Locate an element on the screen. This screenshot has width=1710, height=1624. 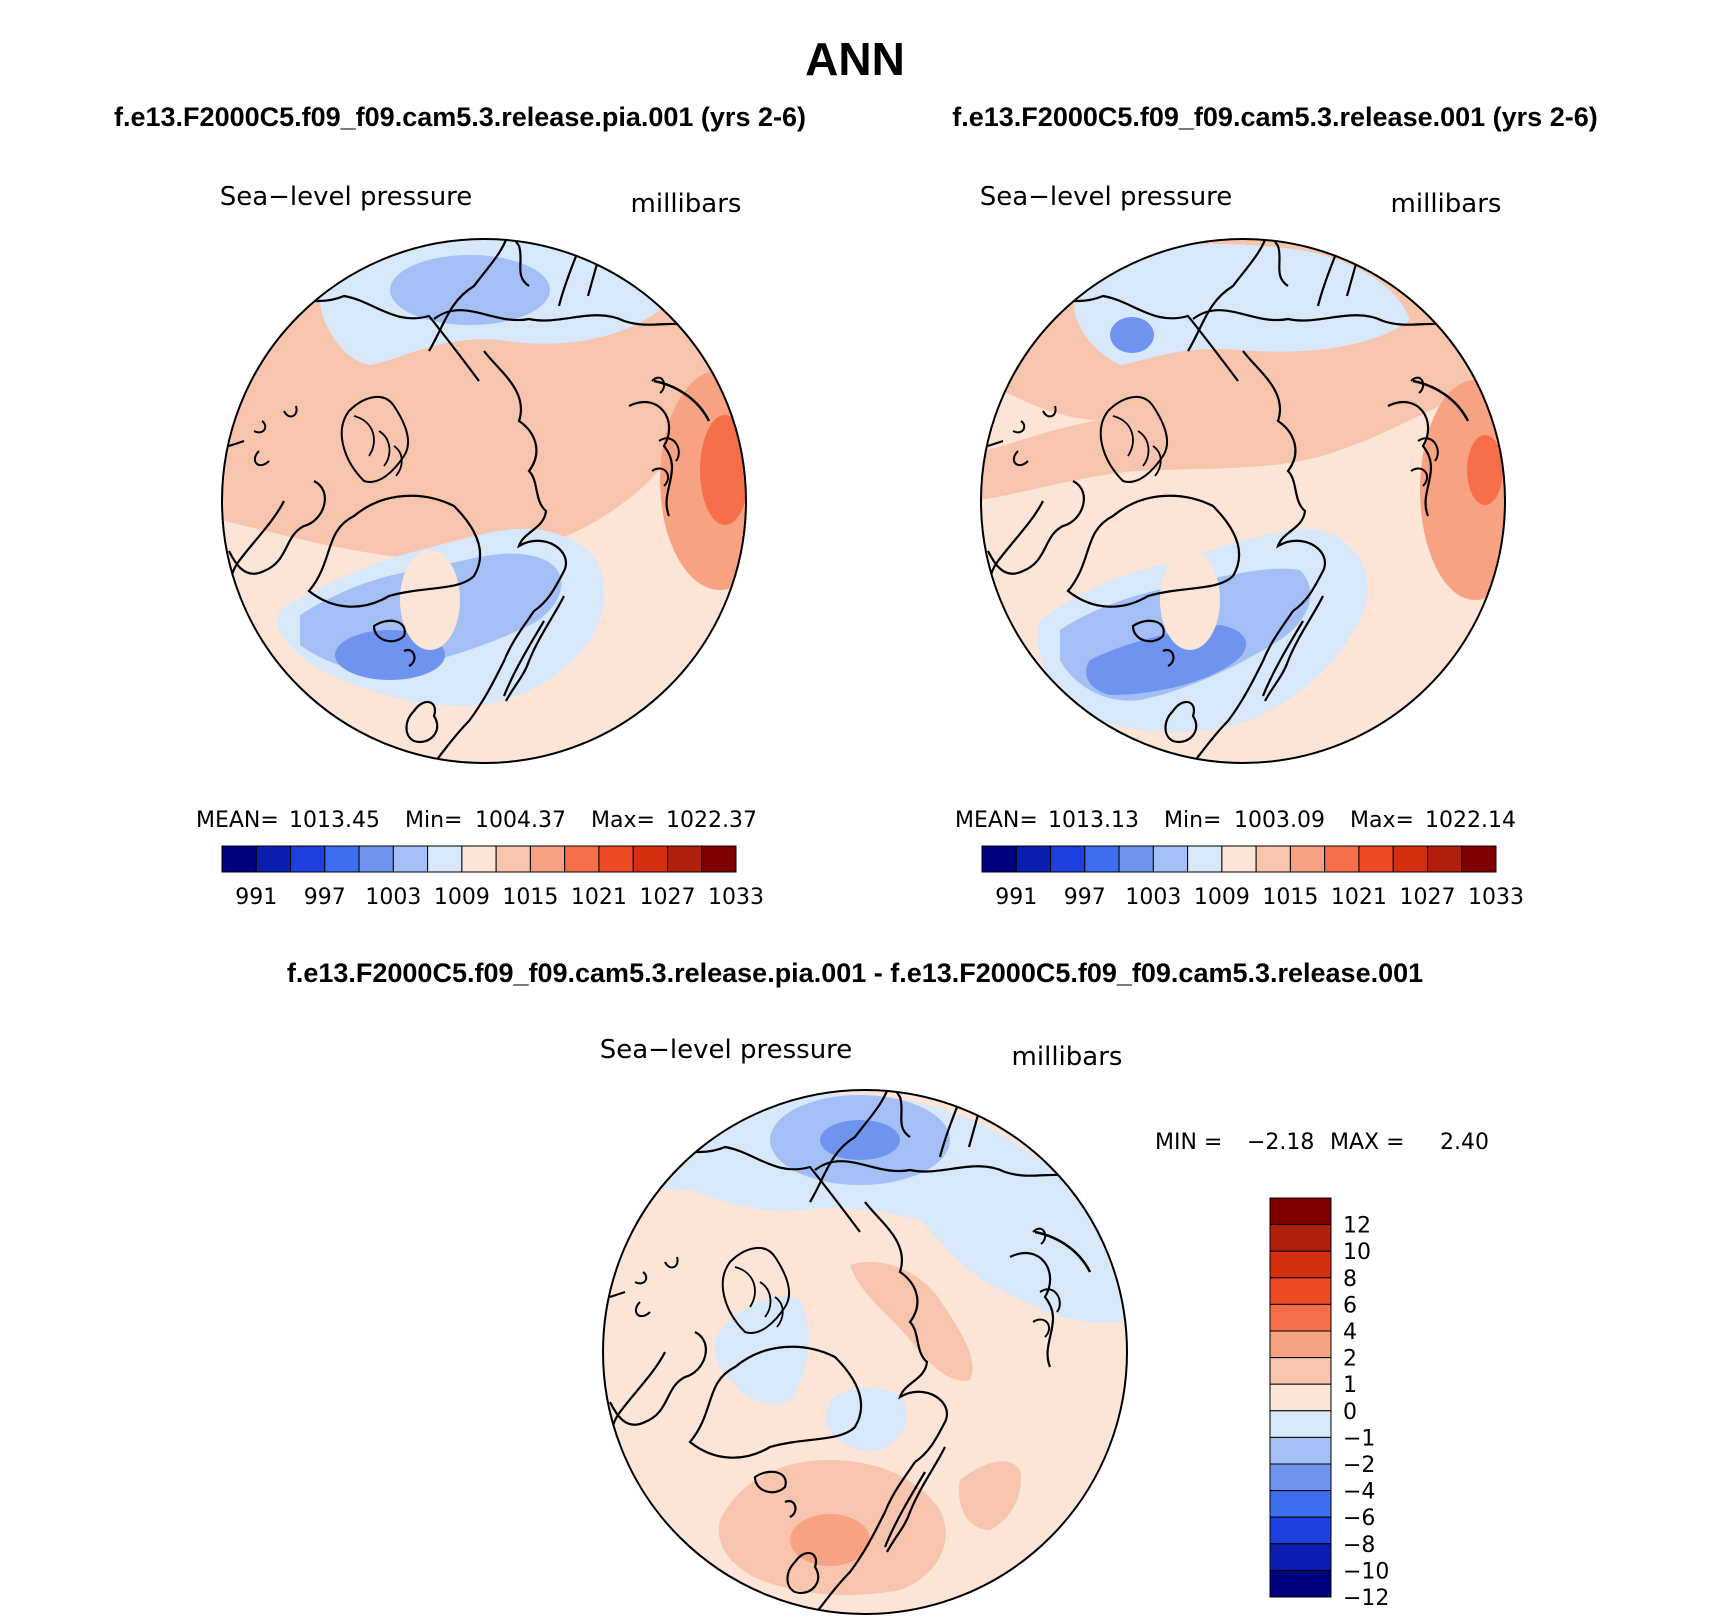
max-label-difference: MAX = is located at coordinates (1367, 1142).